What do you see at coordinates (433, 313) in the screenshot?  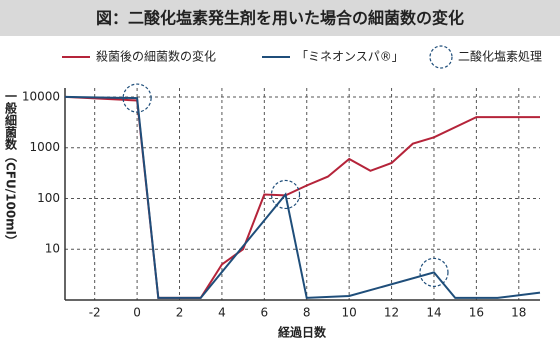 I see `x-tick-label: 14` at bounding box center [433, 313].